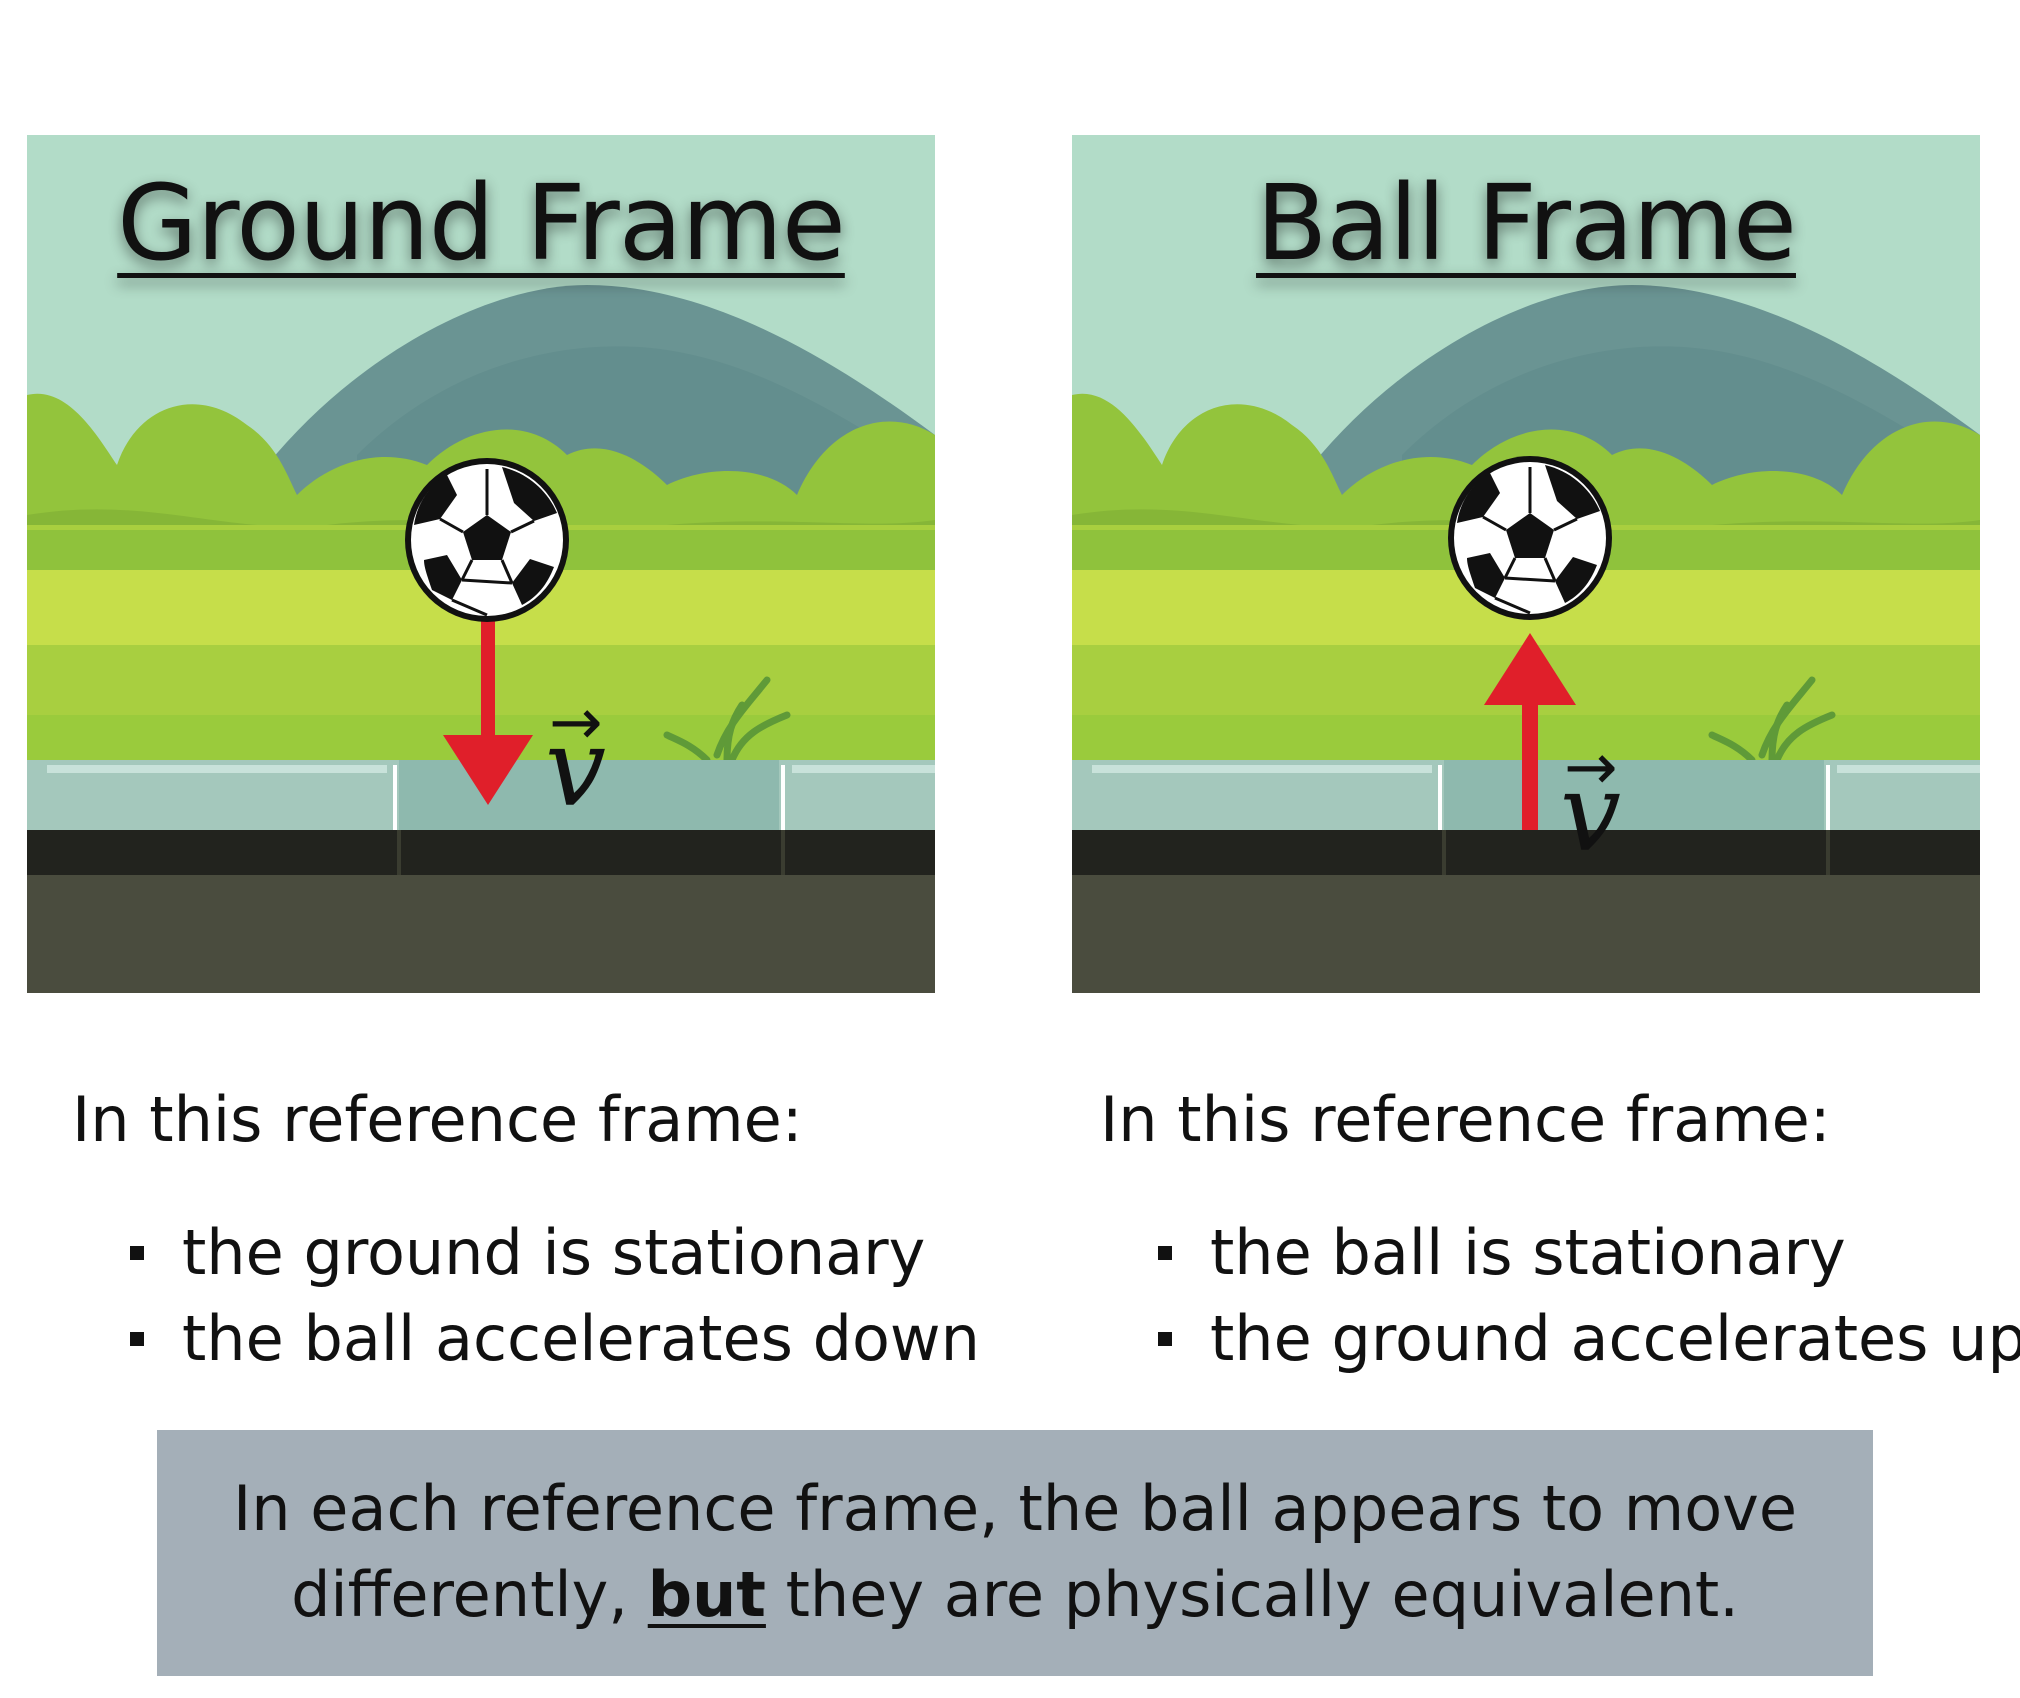 The height and width of the screenshot is (1698, 2020). I want to click on velocity-arrow-down, so click(488, 710).